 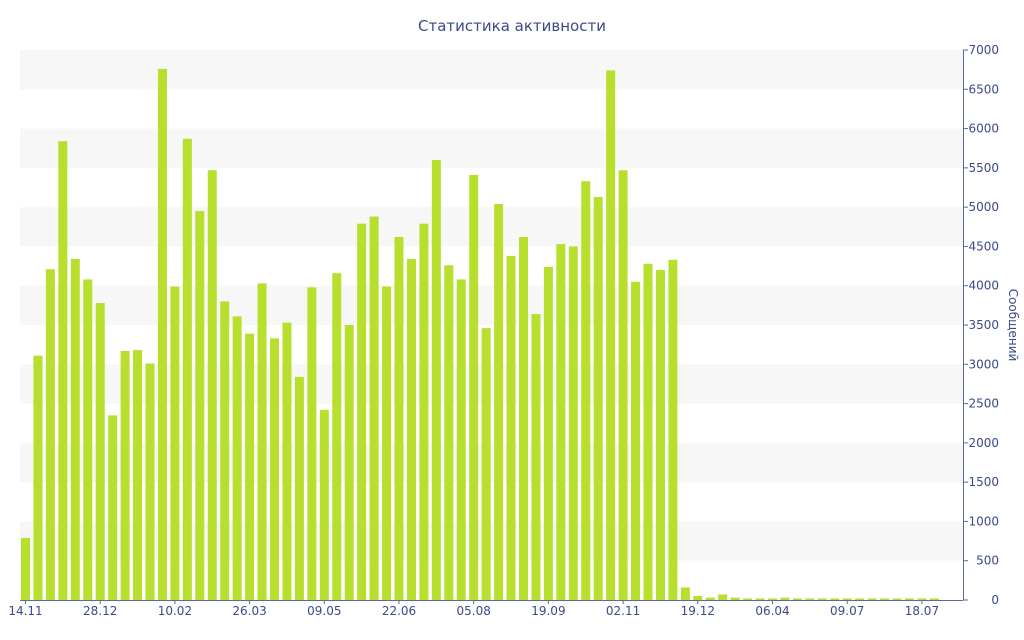 I want to click on x-tick-label: 09.07, so click(x=847, y=611).